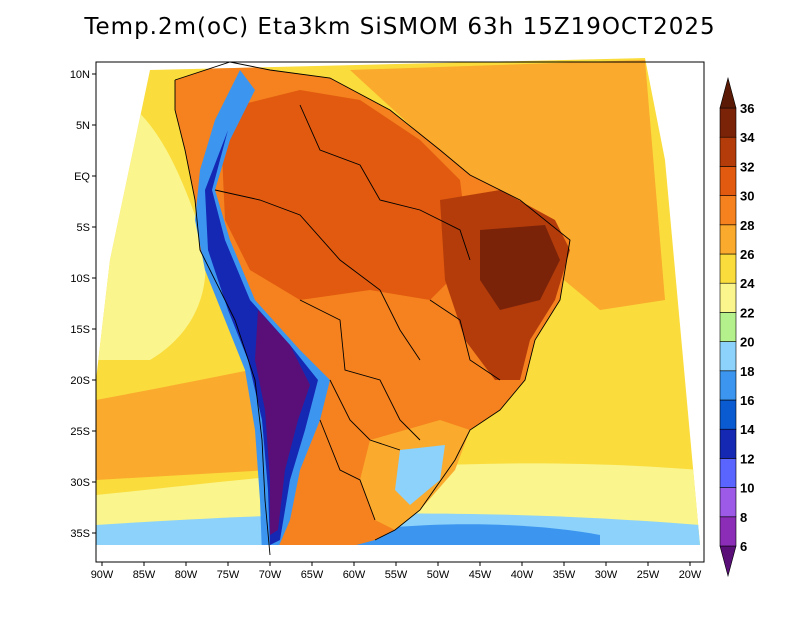  Describe the element at coordinates (80, 534) in the screenshot. I see `lat-label: 35S` at that location.